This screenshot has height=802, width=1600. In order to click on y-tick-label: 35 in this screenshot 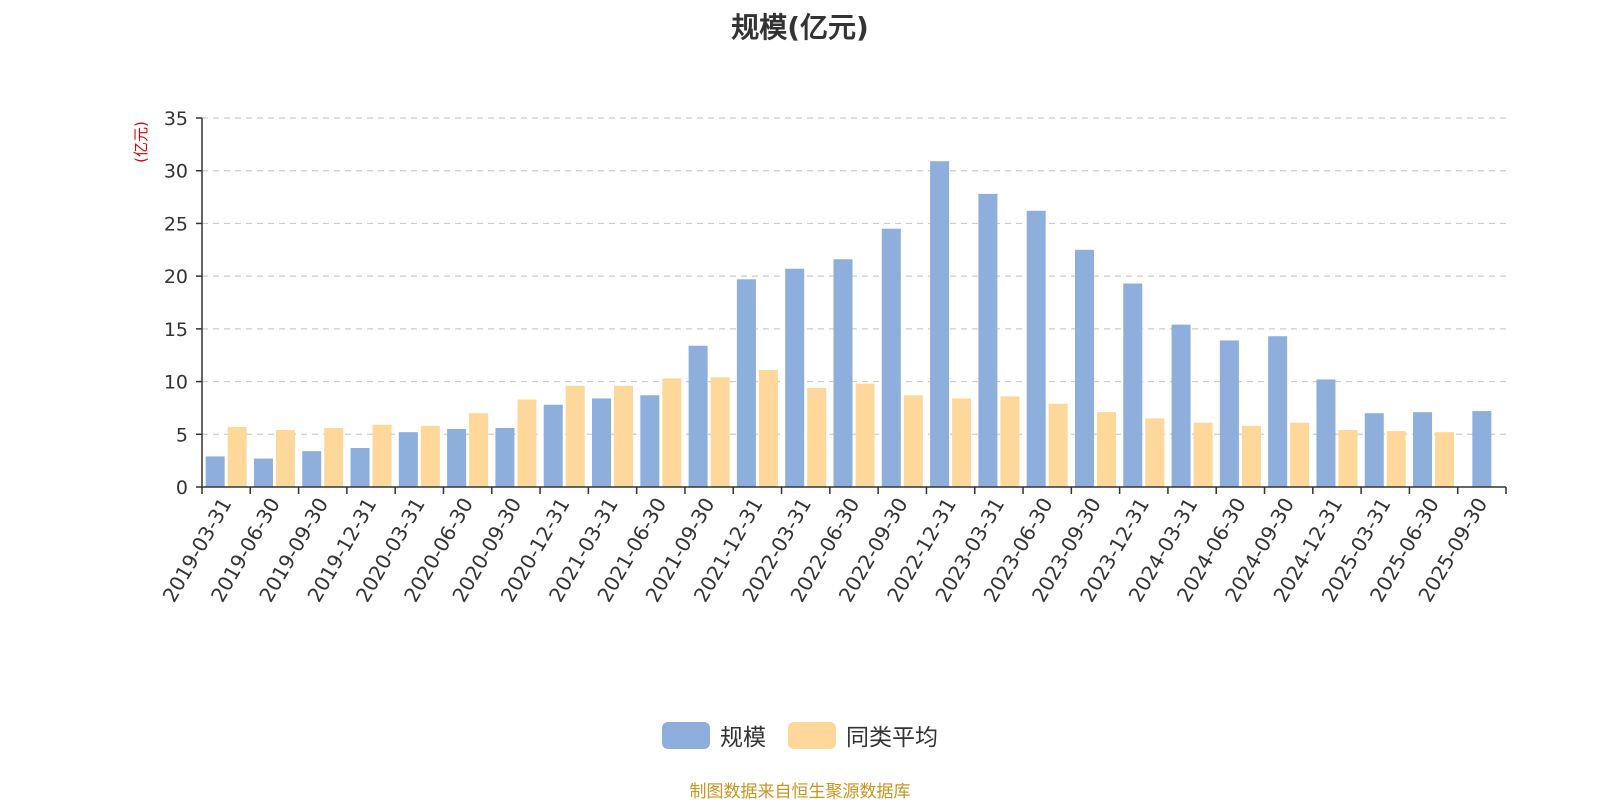, I will do `click(176, 119)`.